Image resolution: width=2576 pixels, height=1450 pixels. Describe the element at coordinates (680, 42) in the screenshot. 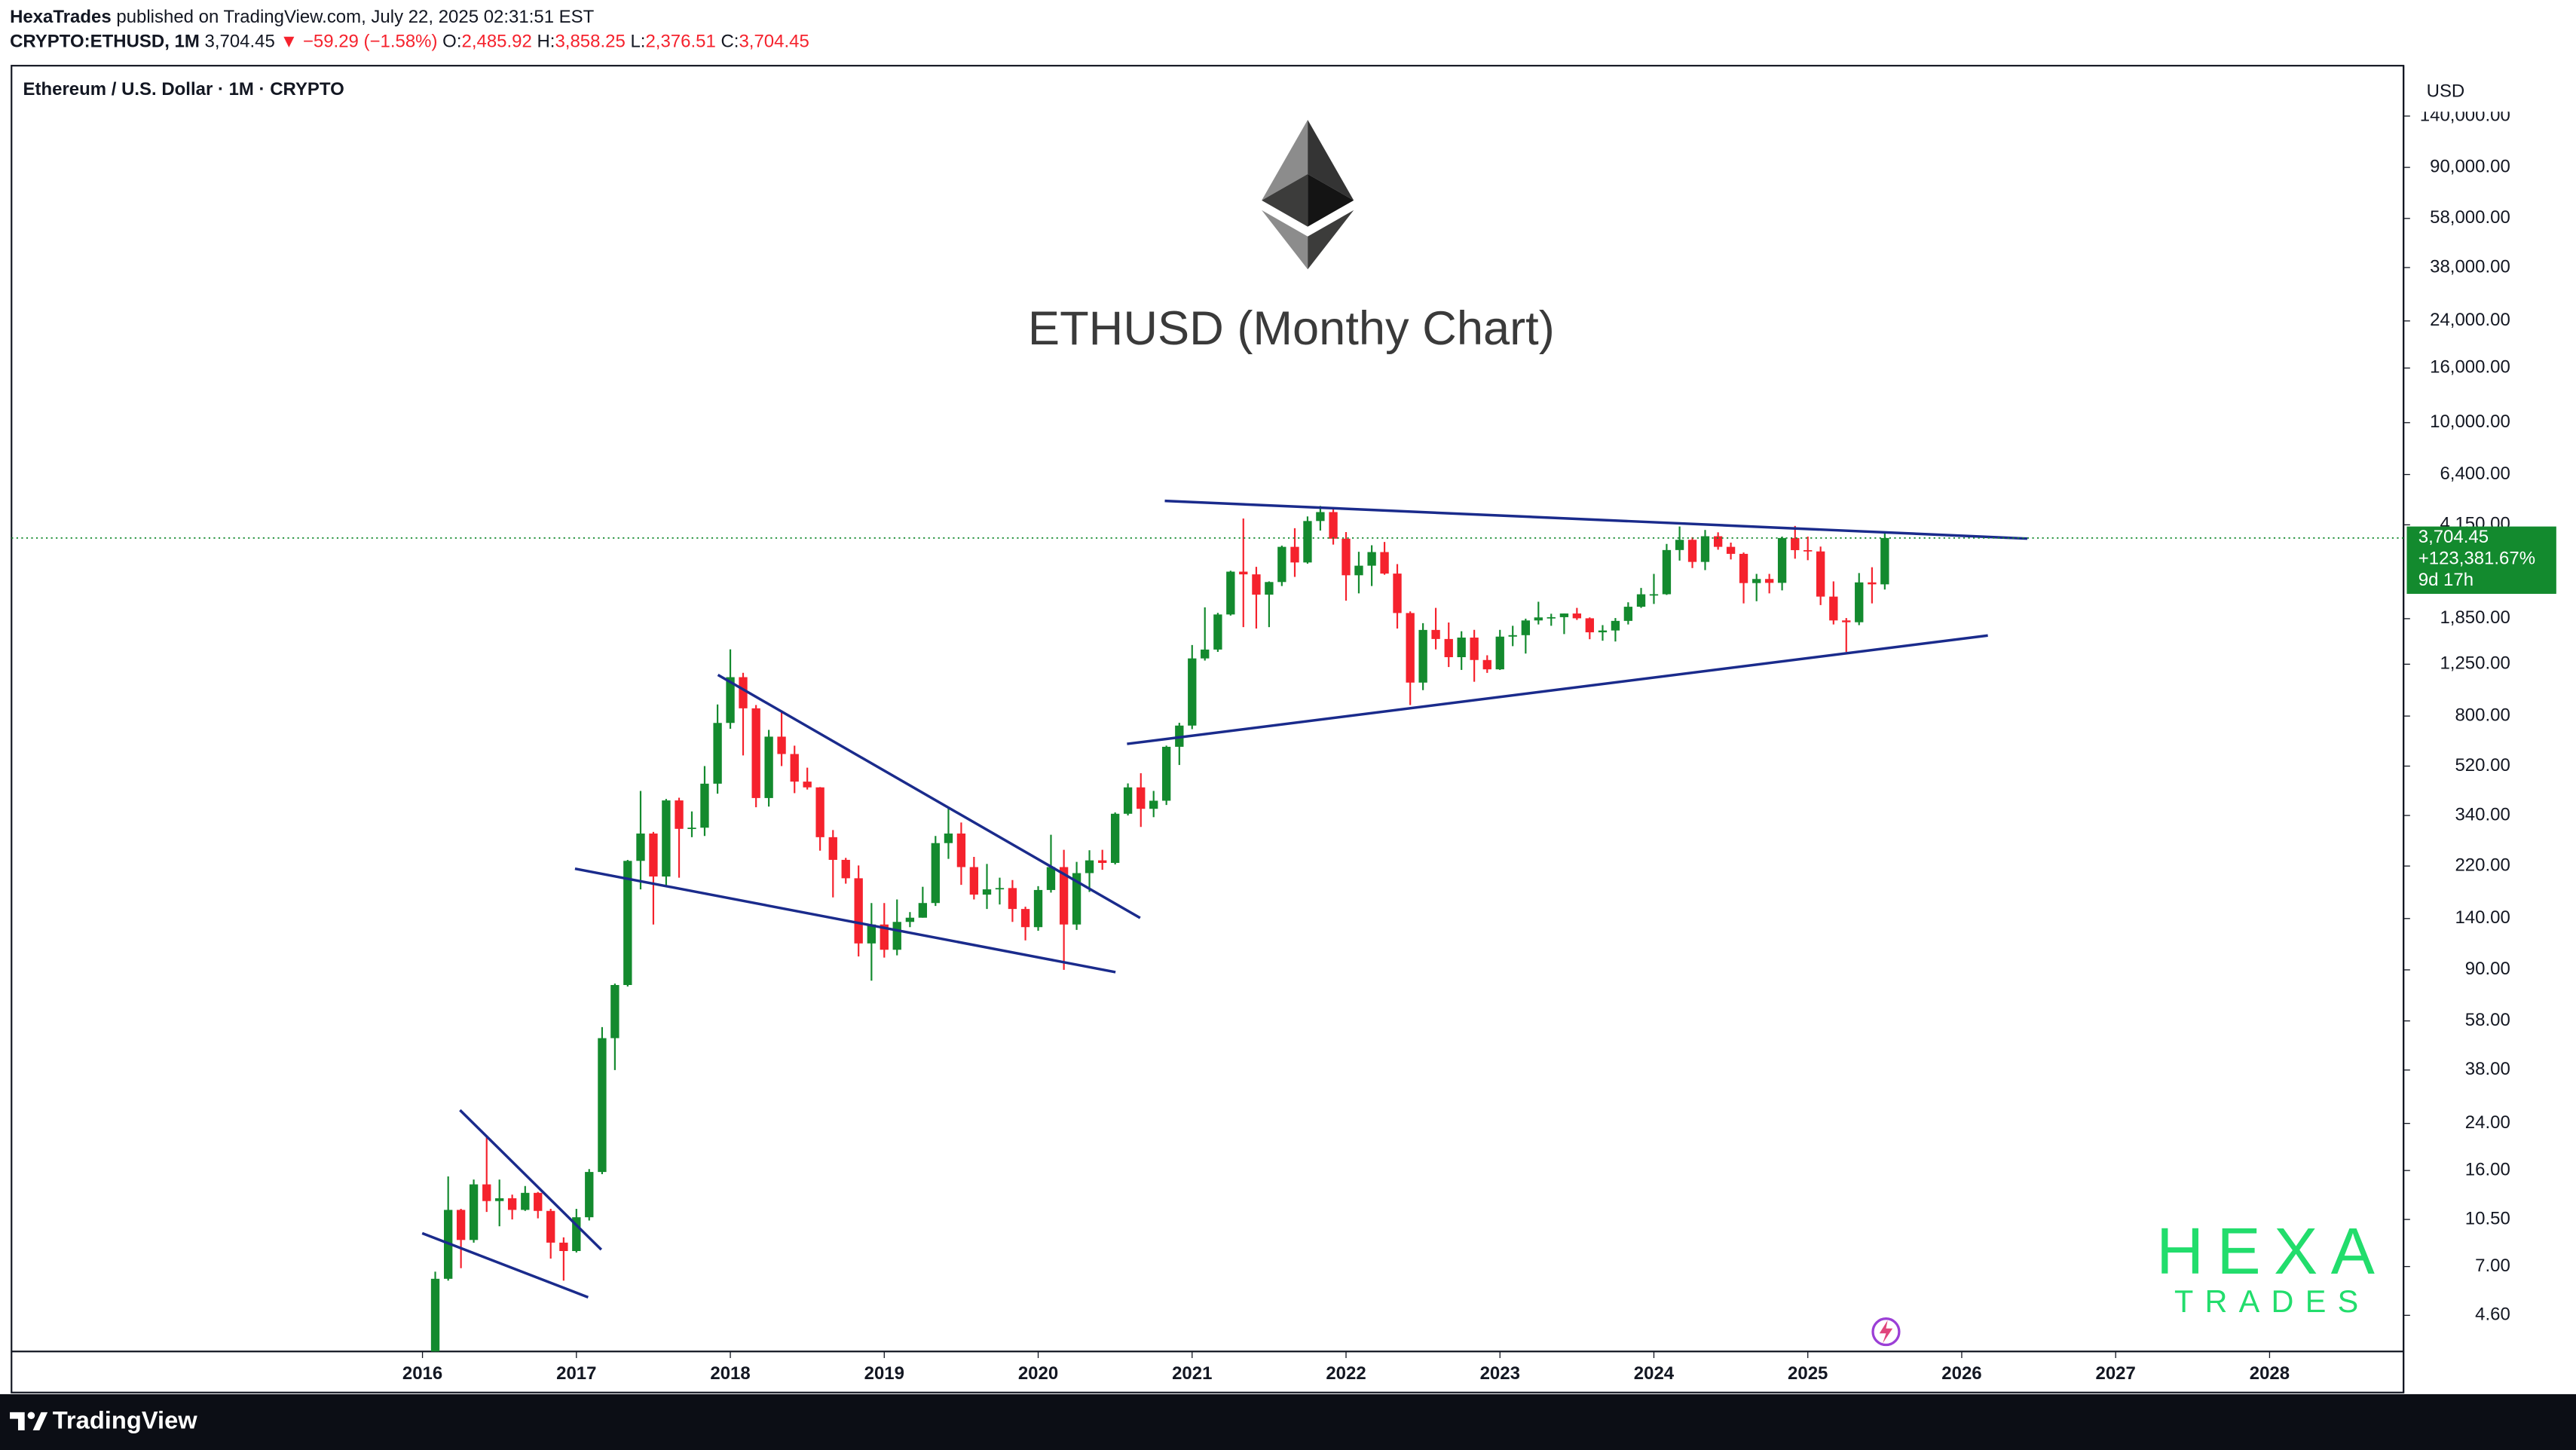

I see `ohlc-value: 2,376.51` at that location.